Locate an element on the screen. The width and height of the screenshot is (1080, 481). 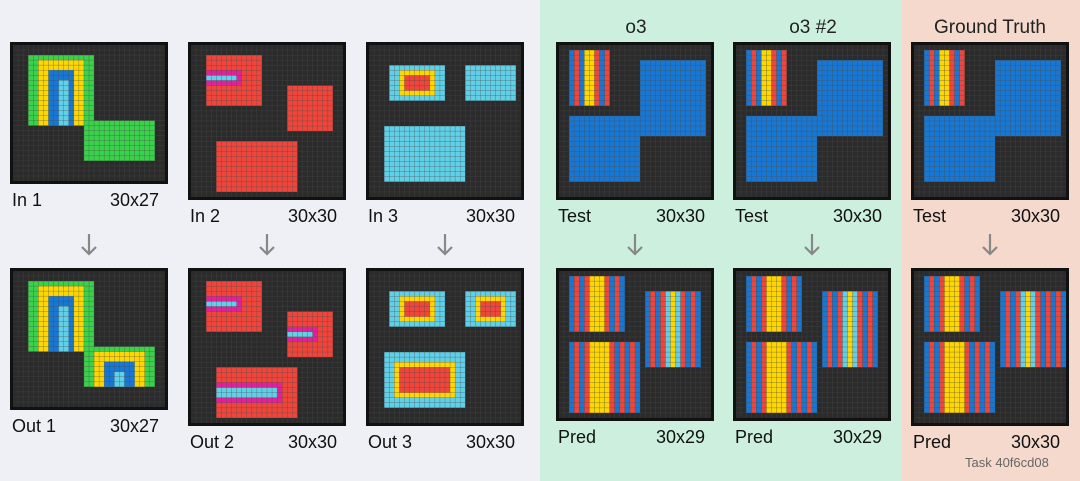
grid-o3-2-pred is located at coordinates (812, 344).